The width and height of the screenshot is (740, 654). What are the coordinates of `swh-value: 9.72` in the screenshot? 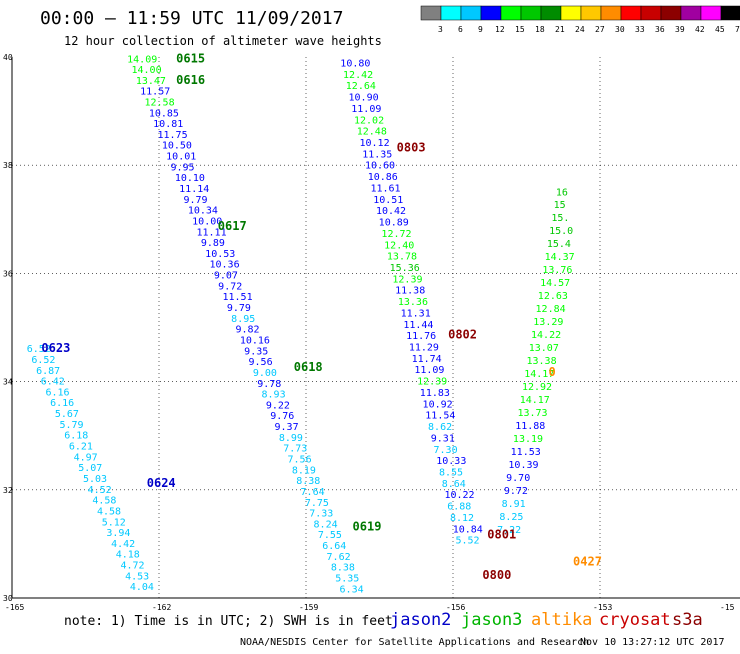 It's located at (230, 286).